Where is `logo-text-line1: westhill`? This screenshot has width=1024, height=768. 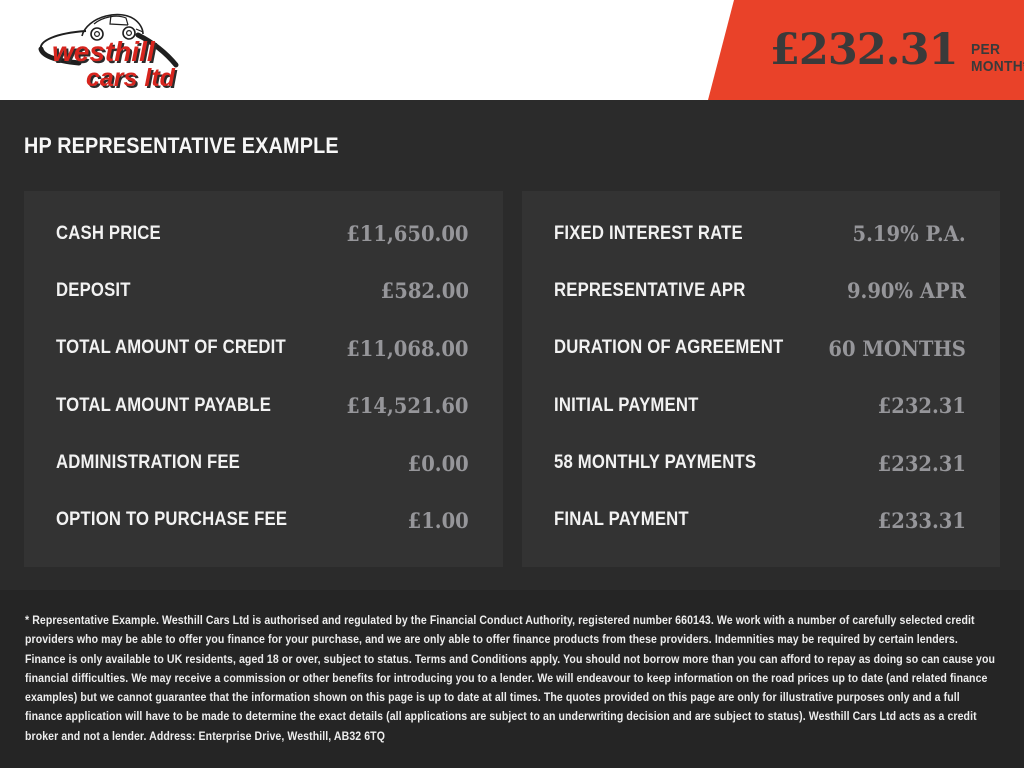 logo-text-line1: westhill is located at coordinates (104, 51).